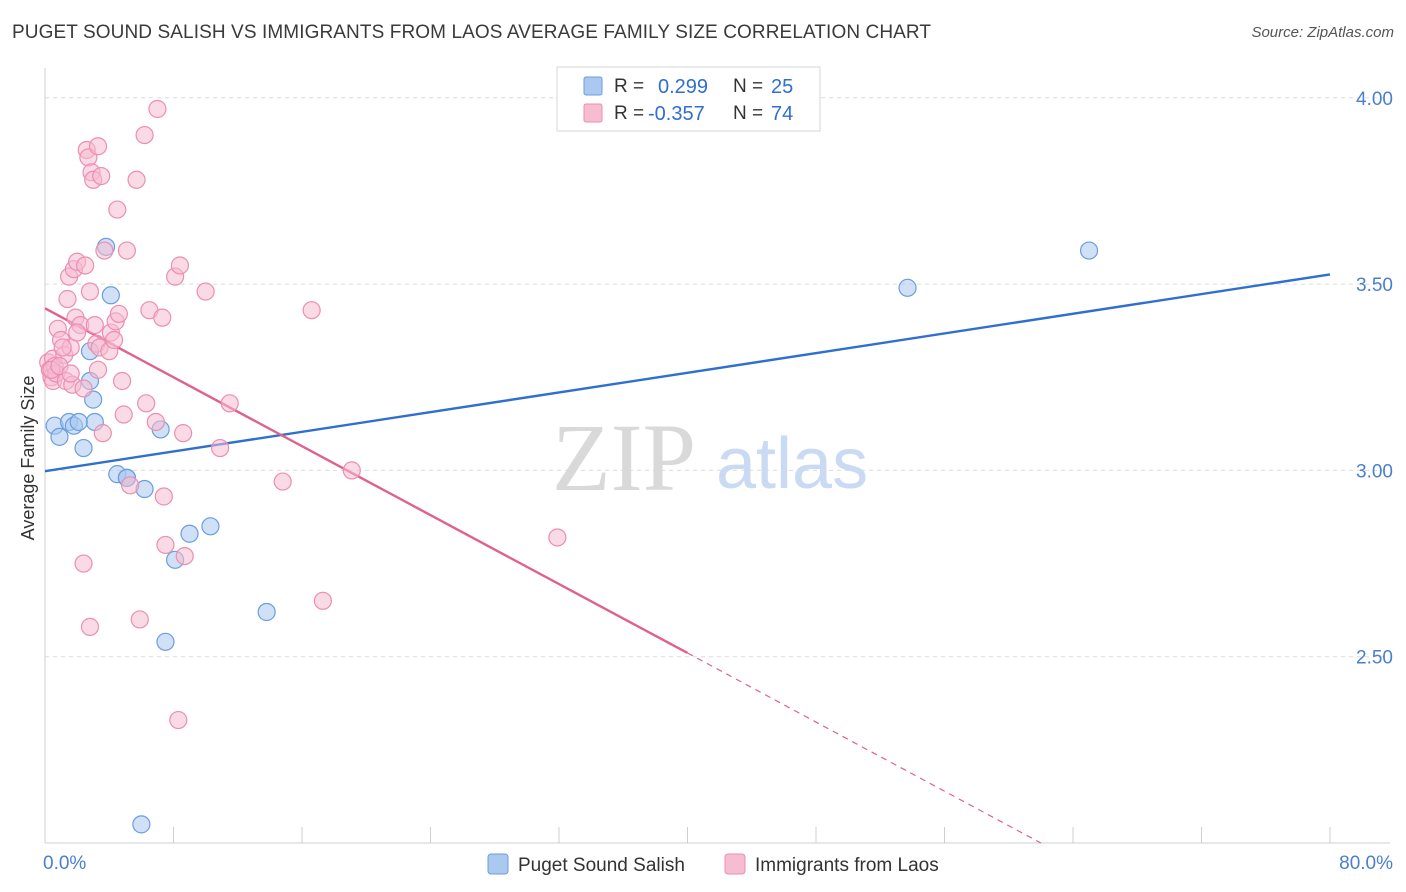  What do you see at coordinates (601, 865) in the screenshot?
I see `legend-label-puget-sound-salish: Puget Sound Salish` at bounding box center [601, 865].